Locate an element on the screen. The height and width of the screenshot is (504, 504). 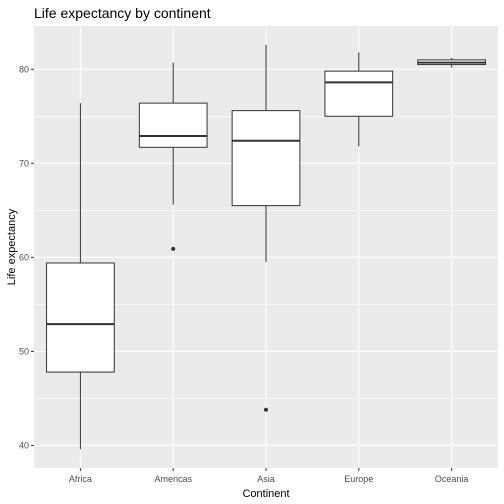
y-tick-label: 80 is located at coordinates (24, 69).